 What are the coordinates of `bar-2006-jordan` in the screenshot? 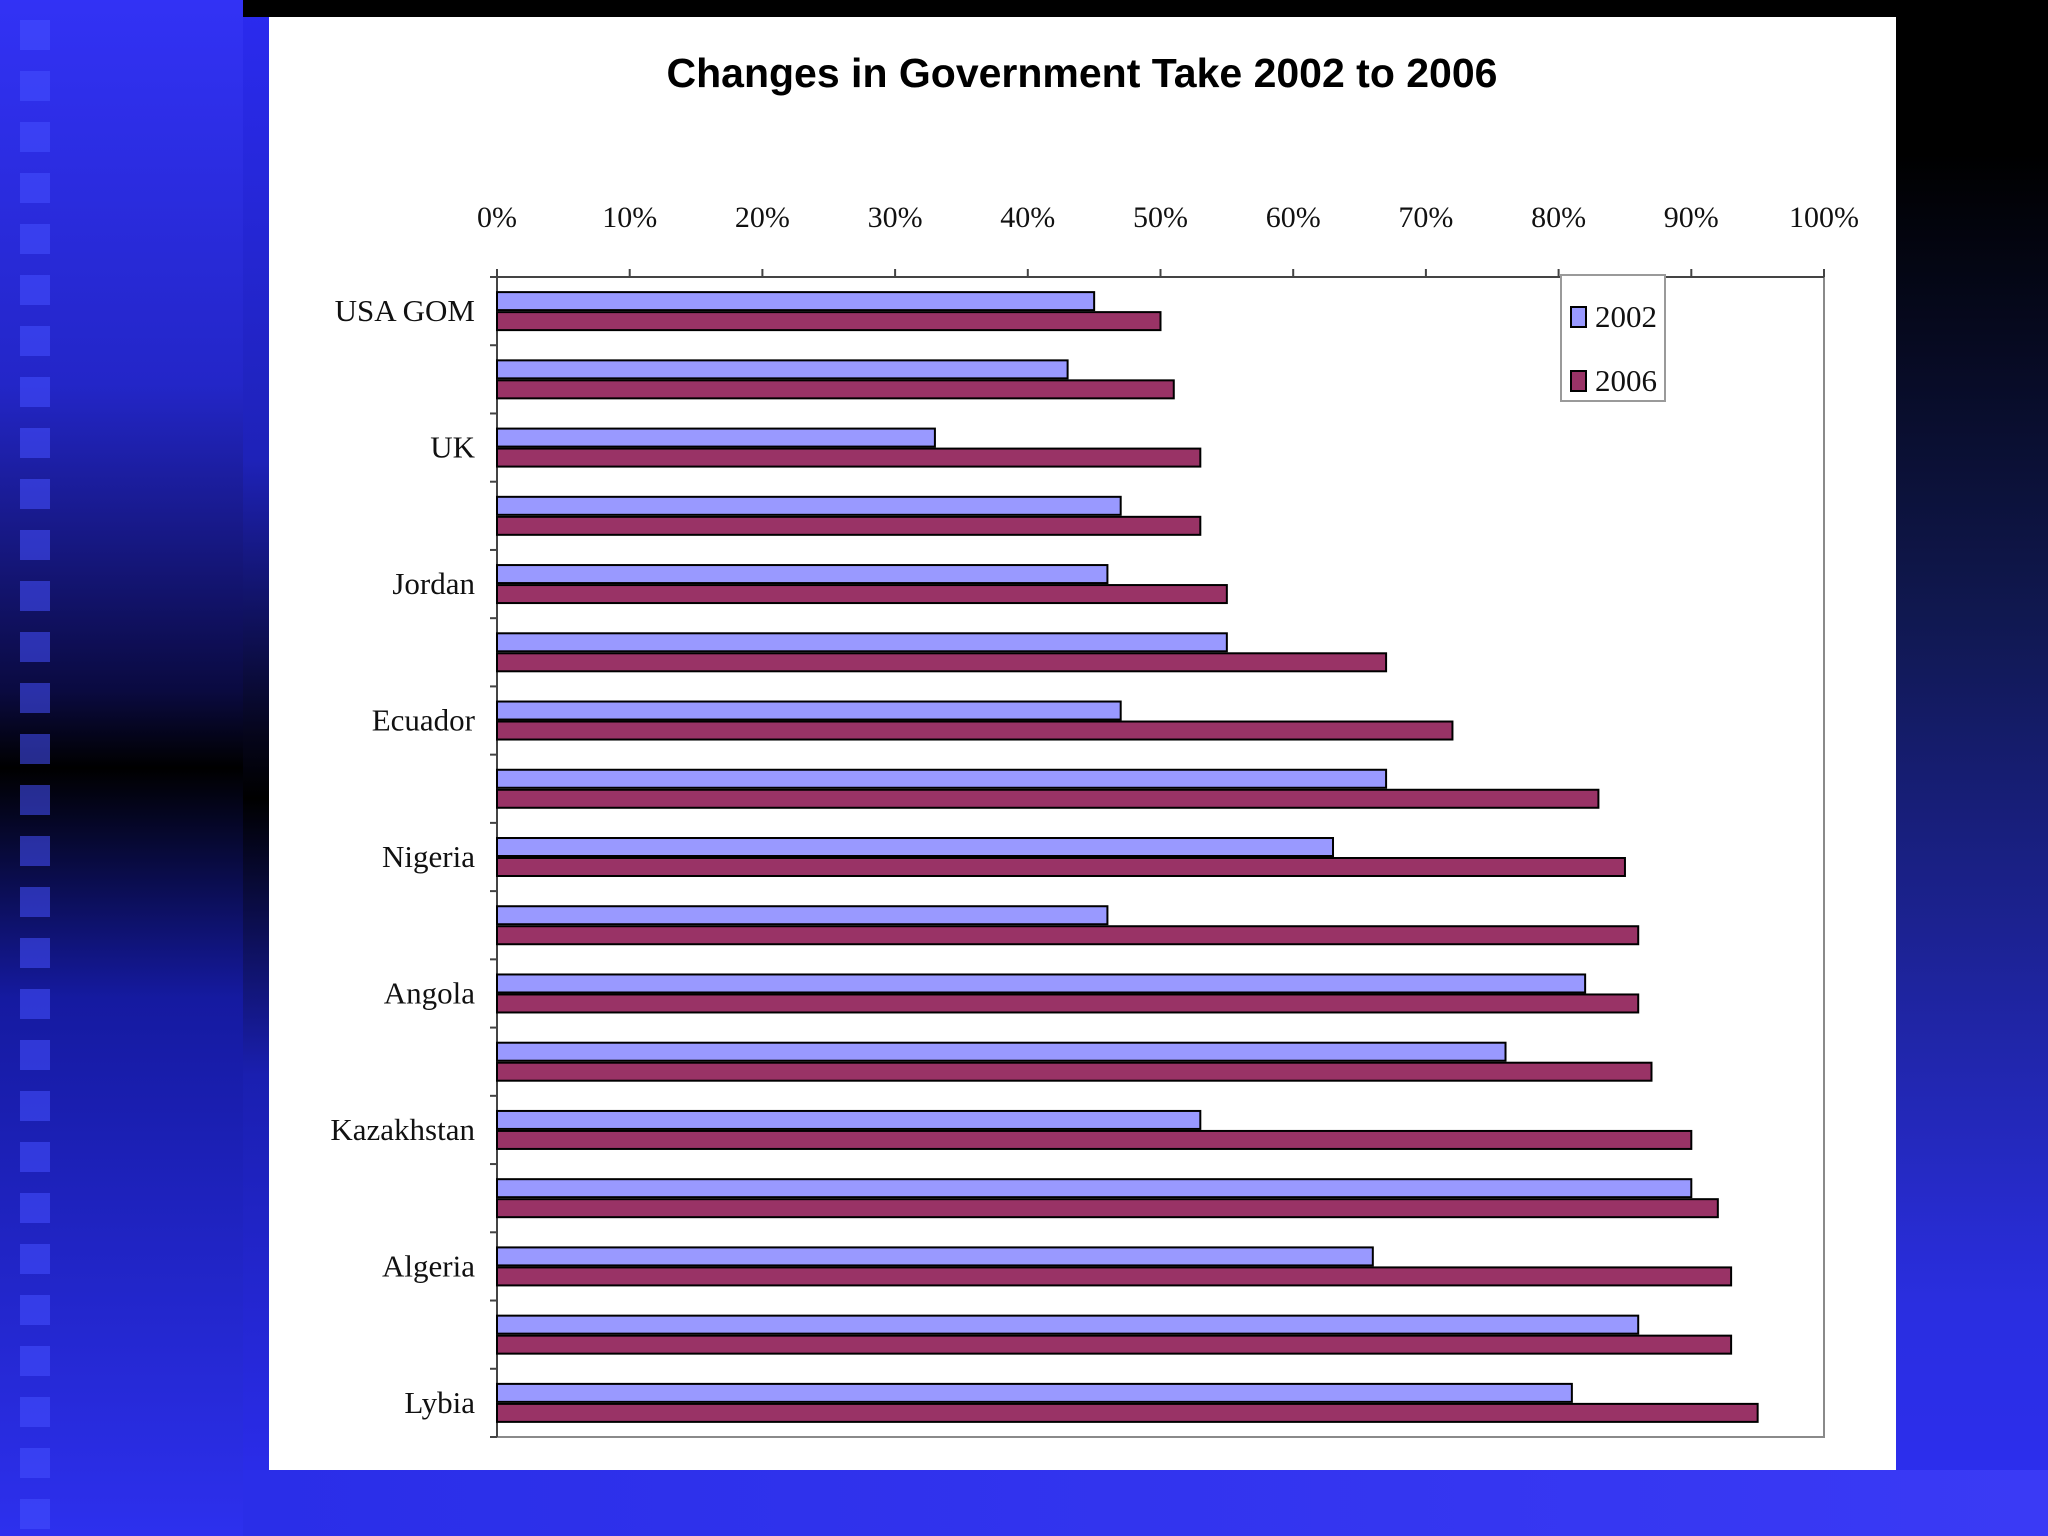 It's located at (862, 594).